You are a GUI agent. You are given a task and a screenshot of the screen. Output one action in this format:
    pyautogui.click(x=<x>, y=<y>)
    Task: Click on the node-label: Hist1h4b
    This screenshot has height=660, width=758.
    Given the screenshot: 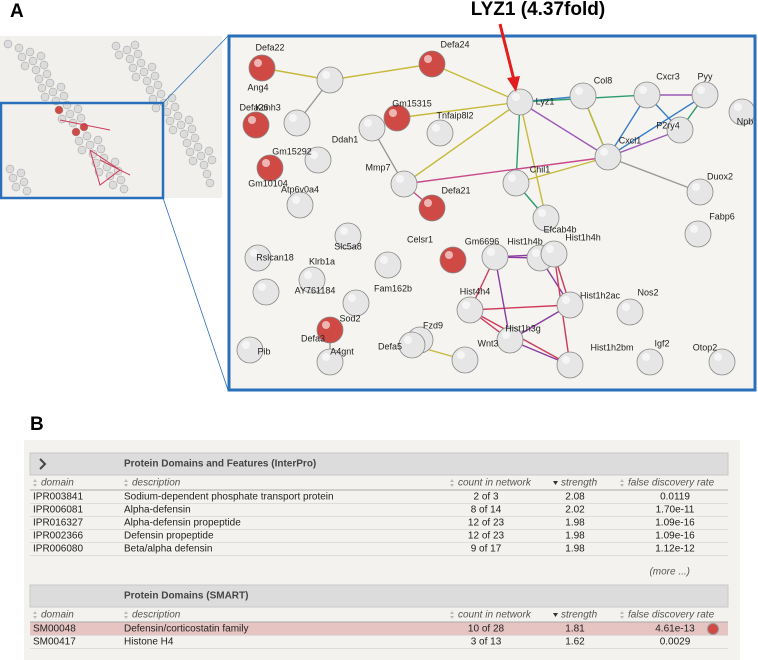 What is the action you would take?
    pyautogui.click(x=525, y=241)
    